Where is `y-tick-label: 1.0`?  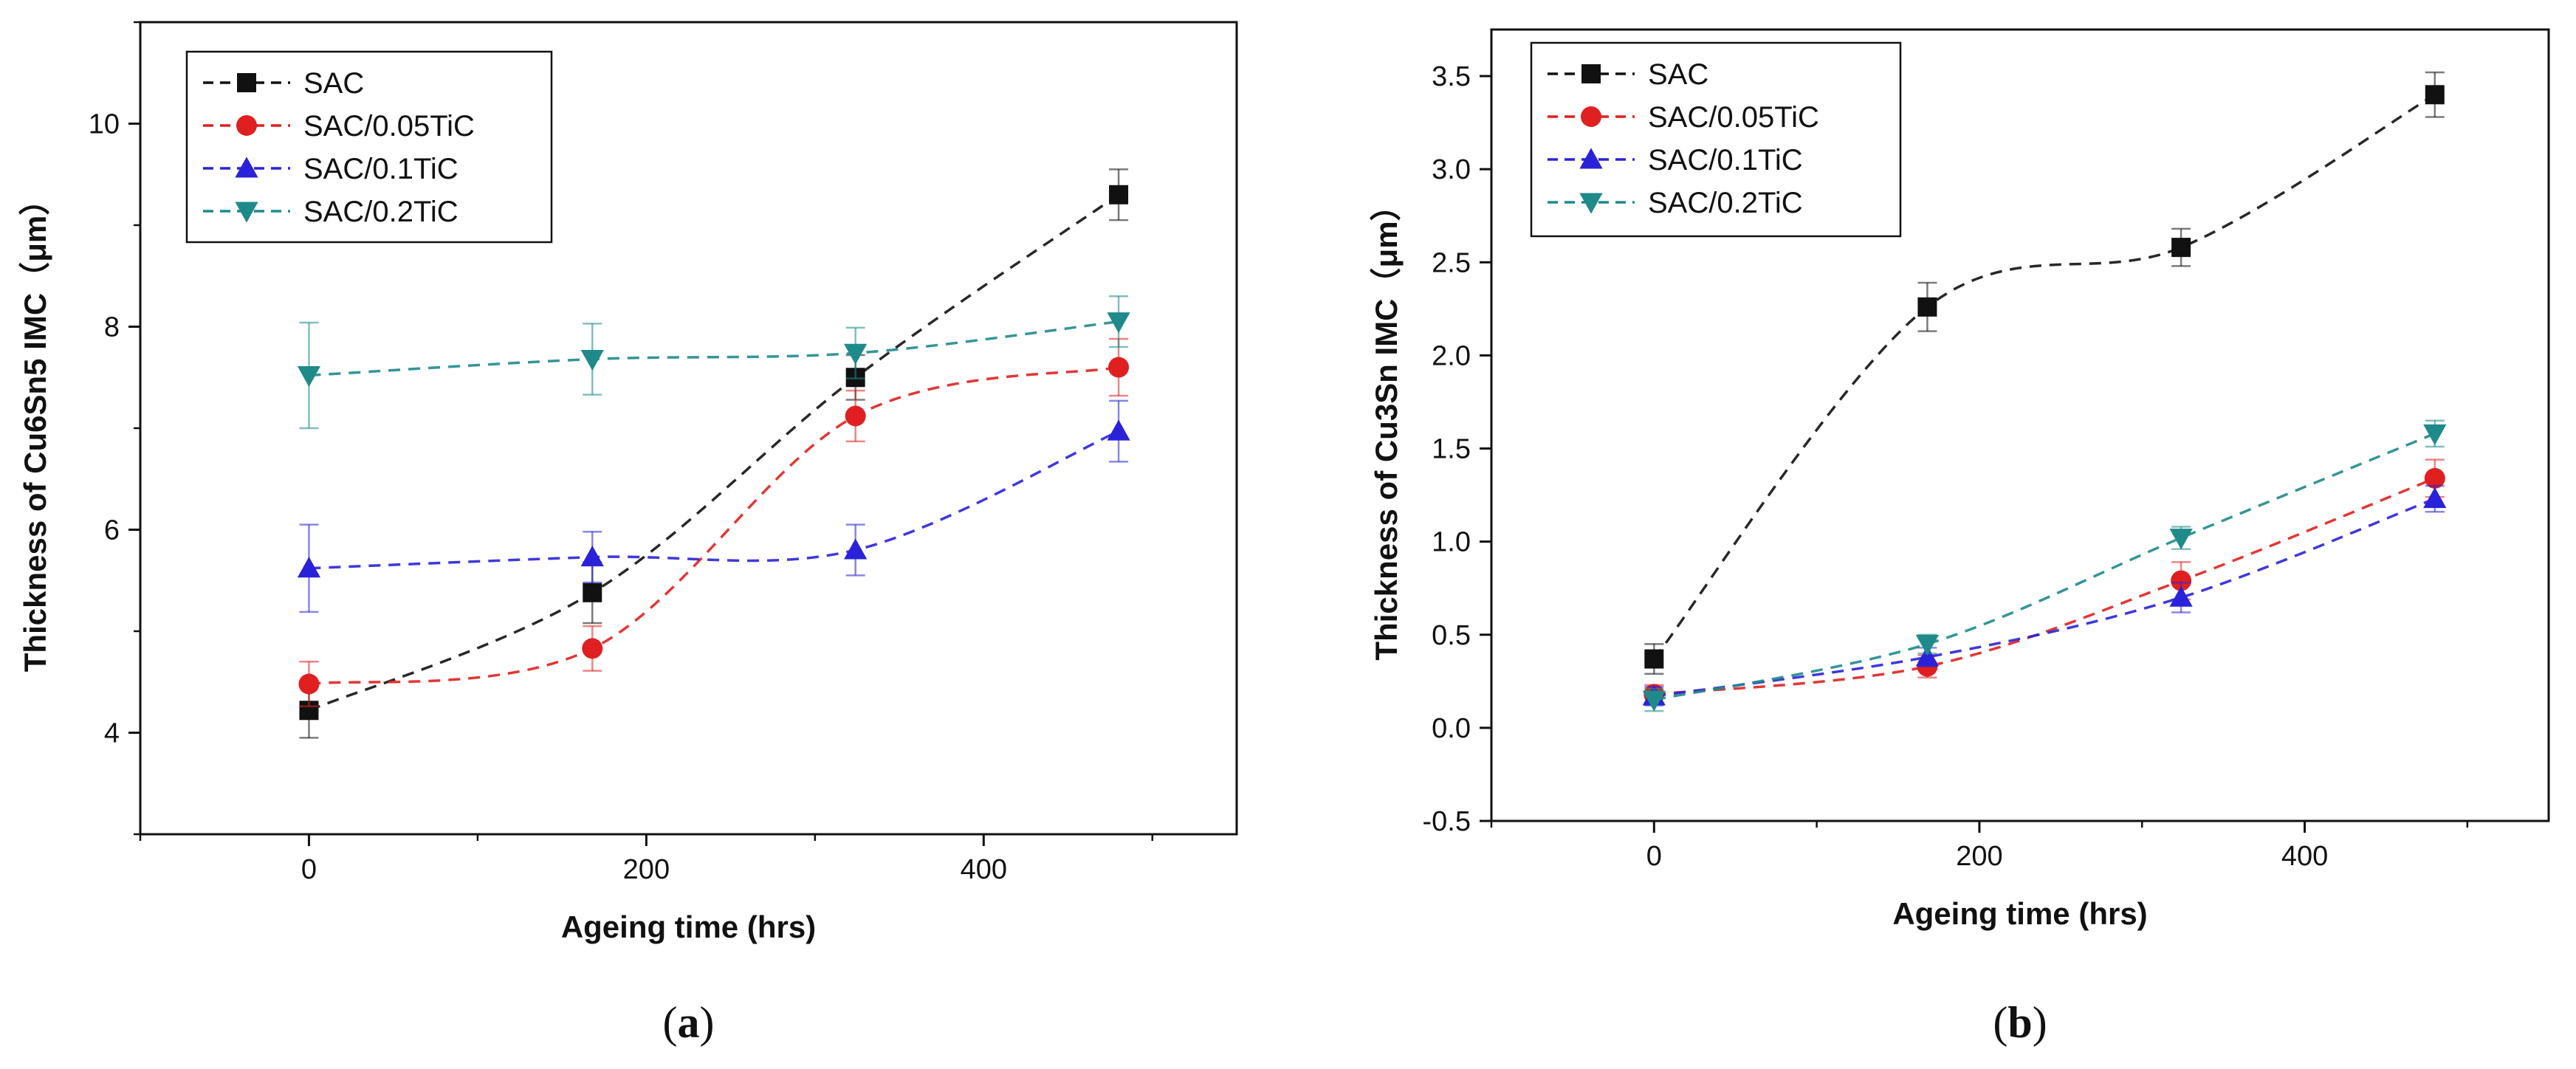 y-tick-label: 1.0 is located at coordinates (1451, 542).